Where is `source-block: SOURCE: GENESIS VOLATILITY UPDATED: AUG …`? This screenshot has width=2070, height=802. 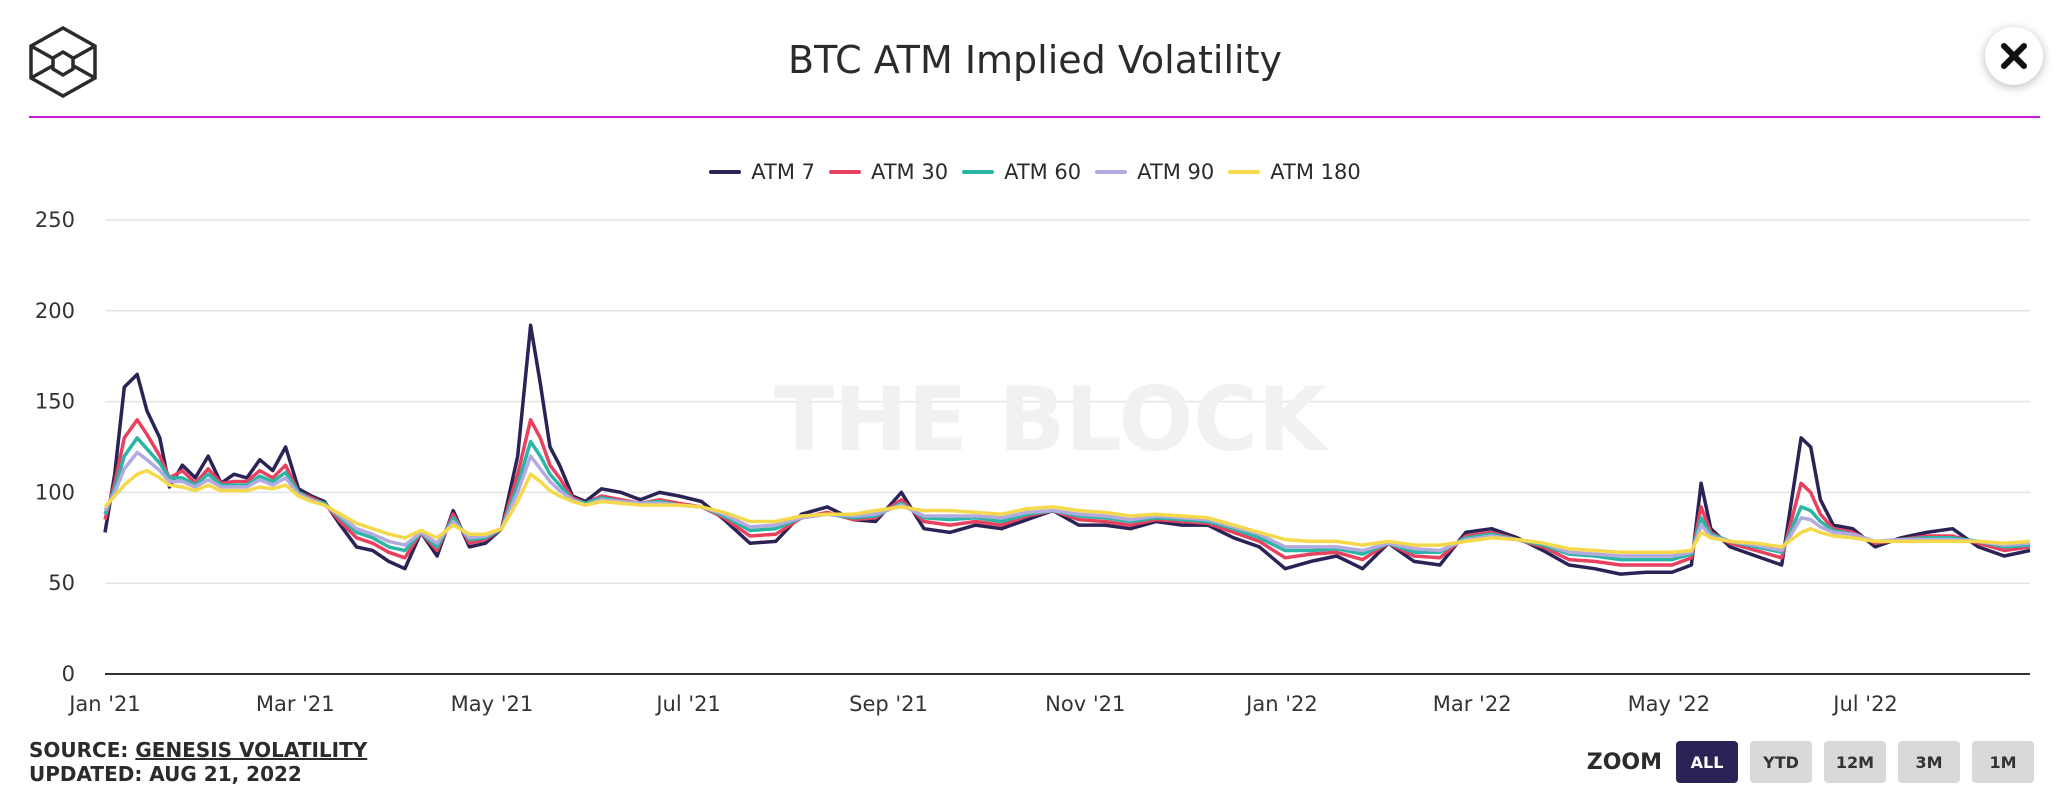 source-block: SOURCE: GENESIS VOLATILITY UPDATED: AUG … is located at coordinates (198, 762).